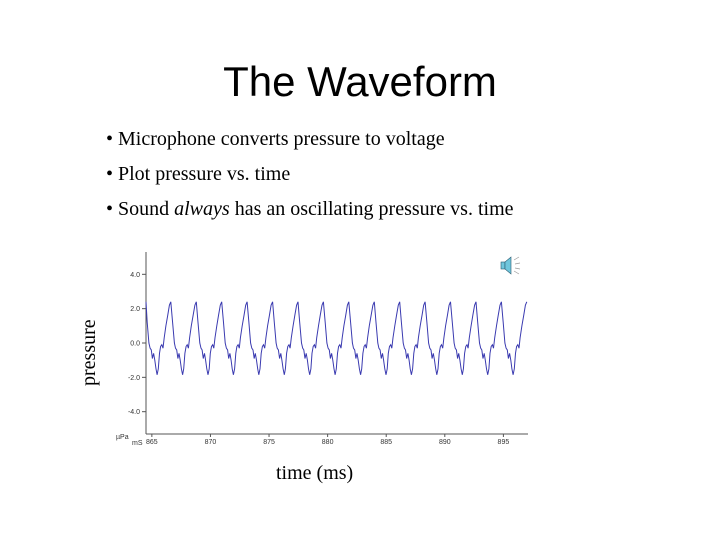 This screenshot has width=720, height=540. Describe the element at coordinates (135, 309) in the screenshot. I see `y-tick-label: 2.0` at that location.